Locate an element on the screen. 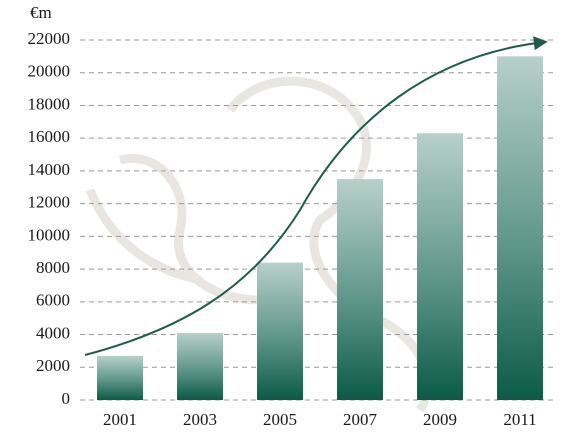  x-tick-label: 2009 is located at coordinates (440, 419).